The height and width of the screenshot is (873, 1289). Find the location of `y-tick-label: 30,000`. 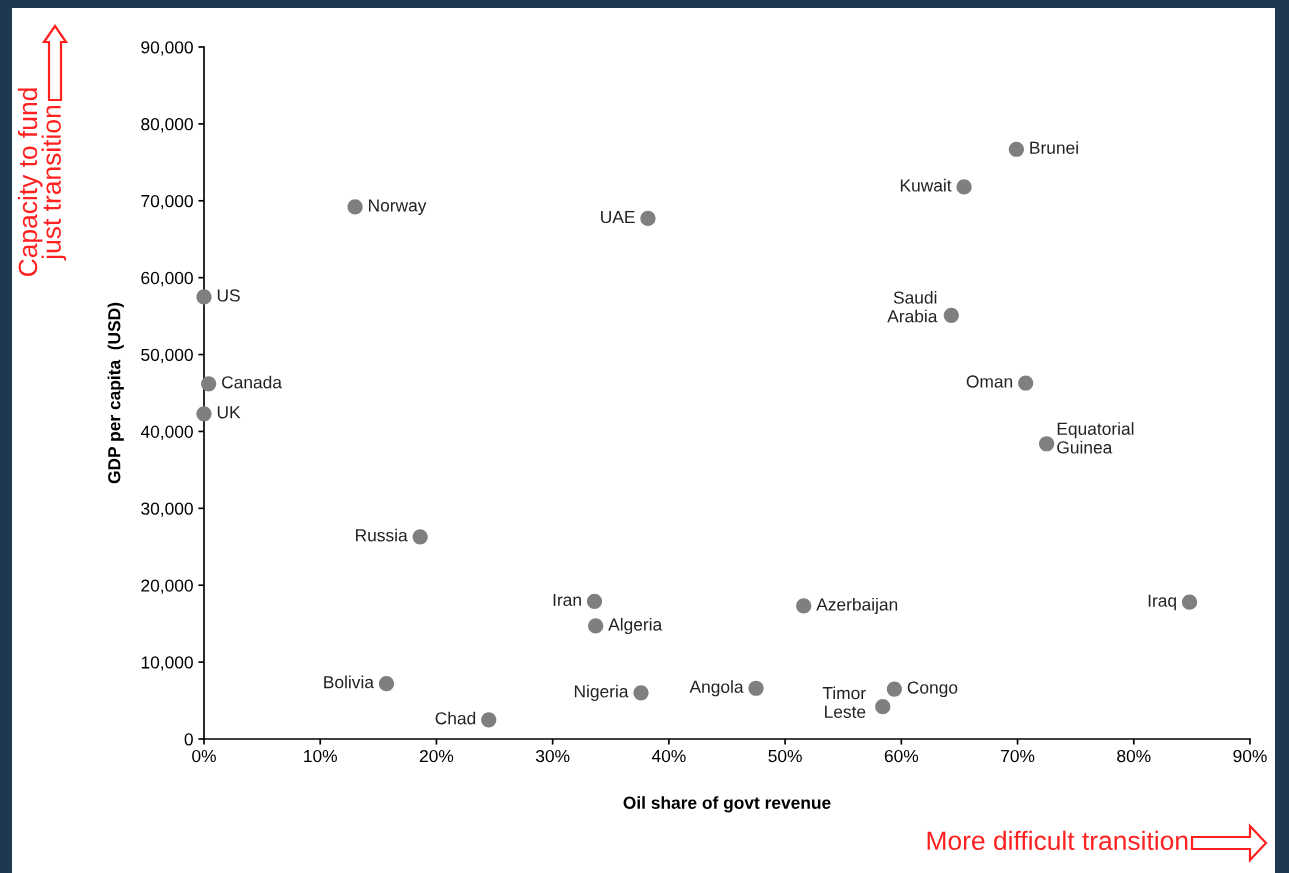

y-tick-label: 30,000 is located at coordinates (167, 509).